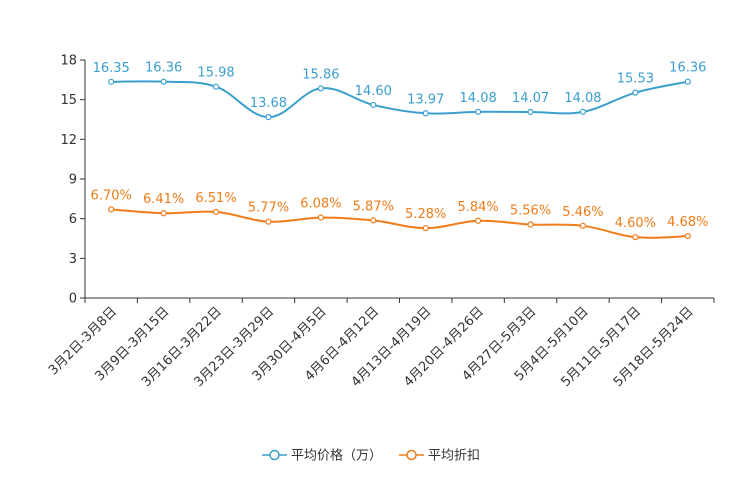 This screenshot has width=744, height=496. Describe the element at coordinates (320, 74) in the screenshot. I see `data-label: 15.86` at that location.